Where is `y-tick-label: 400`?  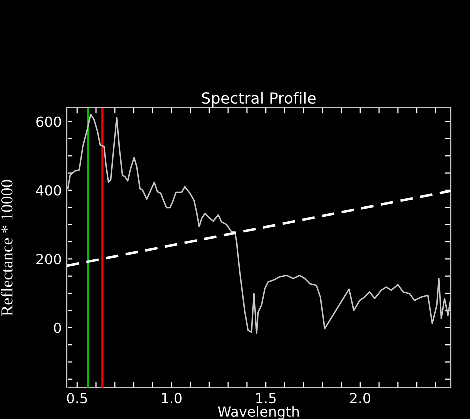
y-tick-label: 400 is located at coordinates (49, 190).